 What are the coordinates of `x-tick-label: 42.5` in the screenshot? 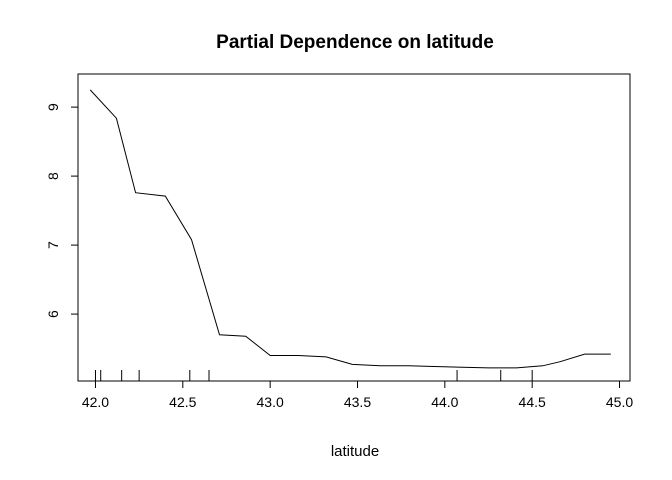 It's located at (182, 402).